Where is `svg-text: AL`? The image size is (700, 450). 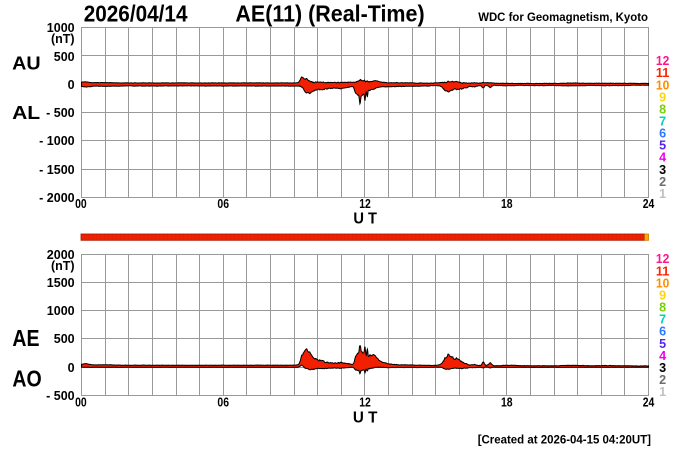 svg-text: AL is located at coordinates (26, 112).